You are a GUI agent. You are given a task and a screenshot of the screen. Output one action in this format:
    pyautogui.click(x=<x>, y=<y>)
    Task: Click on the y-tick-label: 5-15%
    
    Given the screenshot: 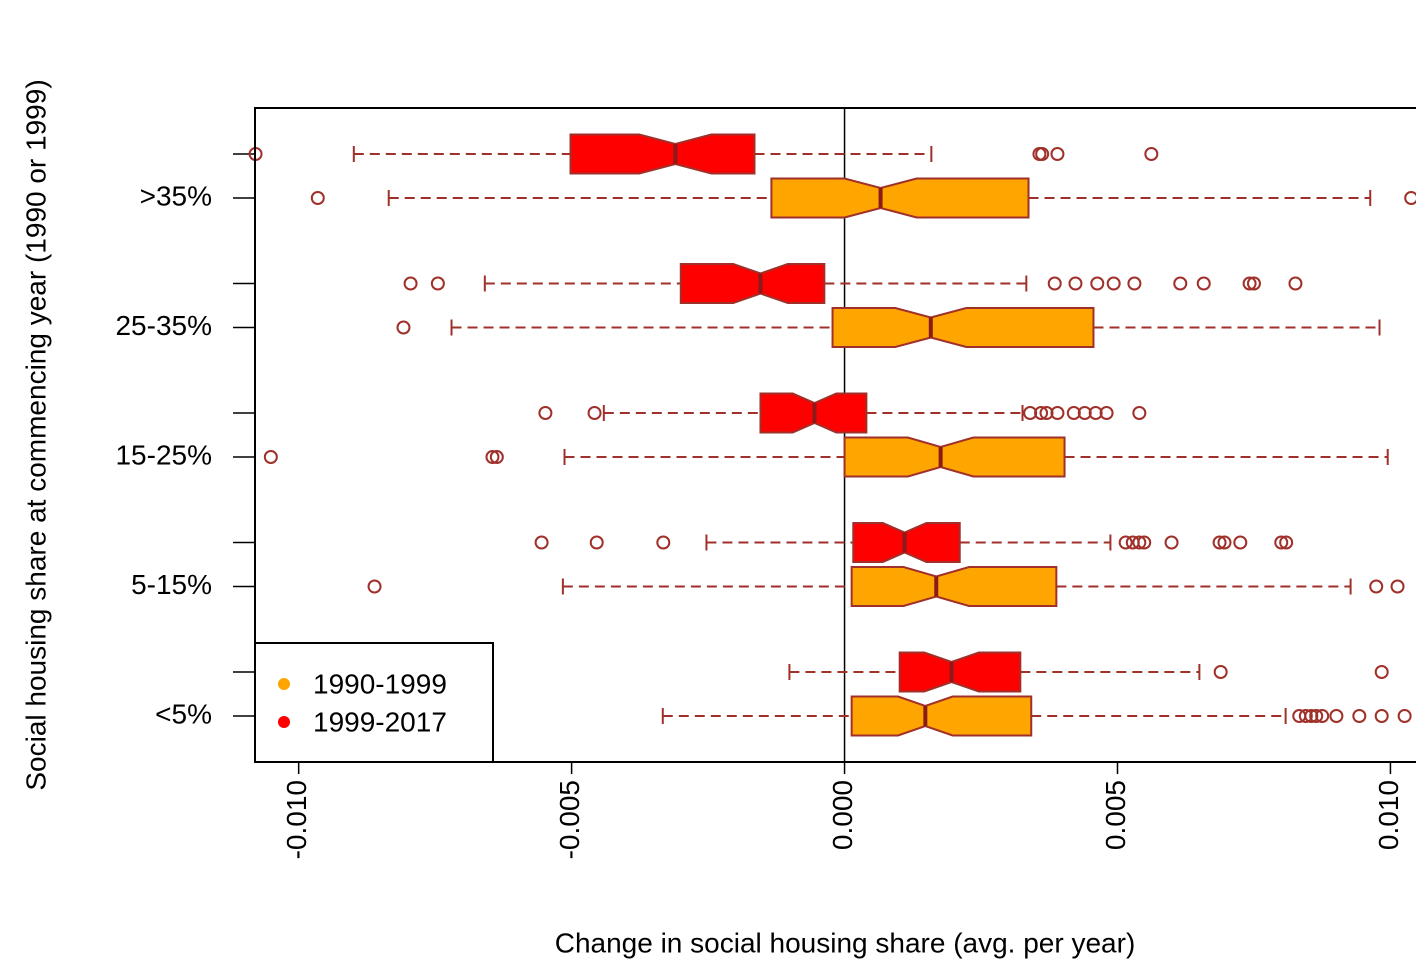 What is the action you would take?
    pyautogui.click(x=171, y=584)
    